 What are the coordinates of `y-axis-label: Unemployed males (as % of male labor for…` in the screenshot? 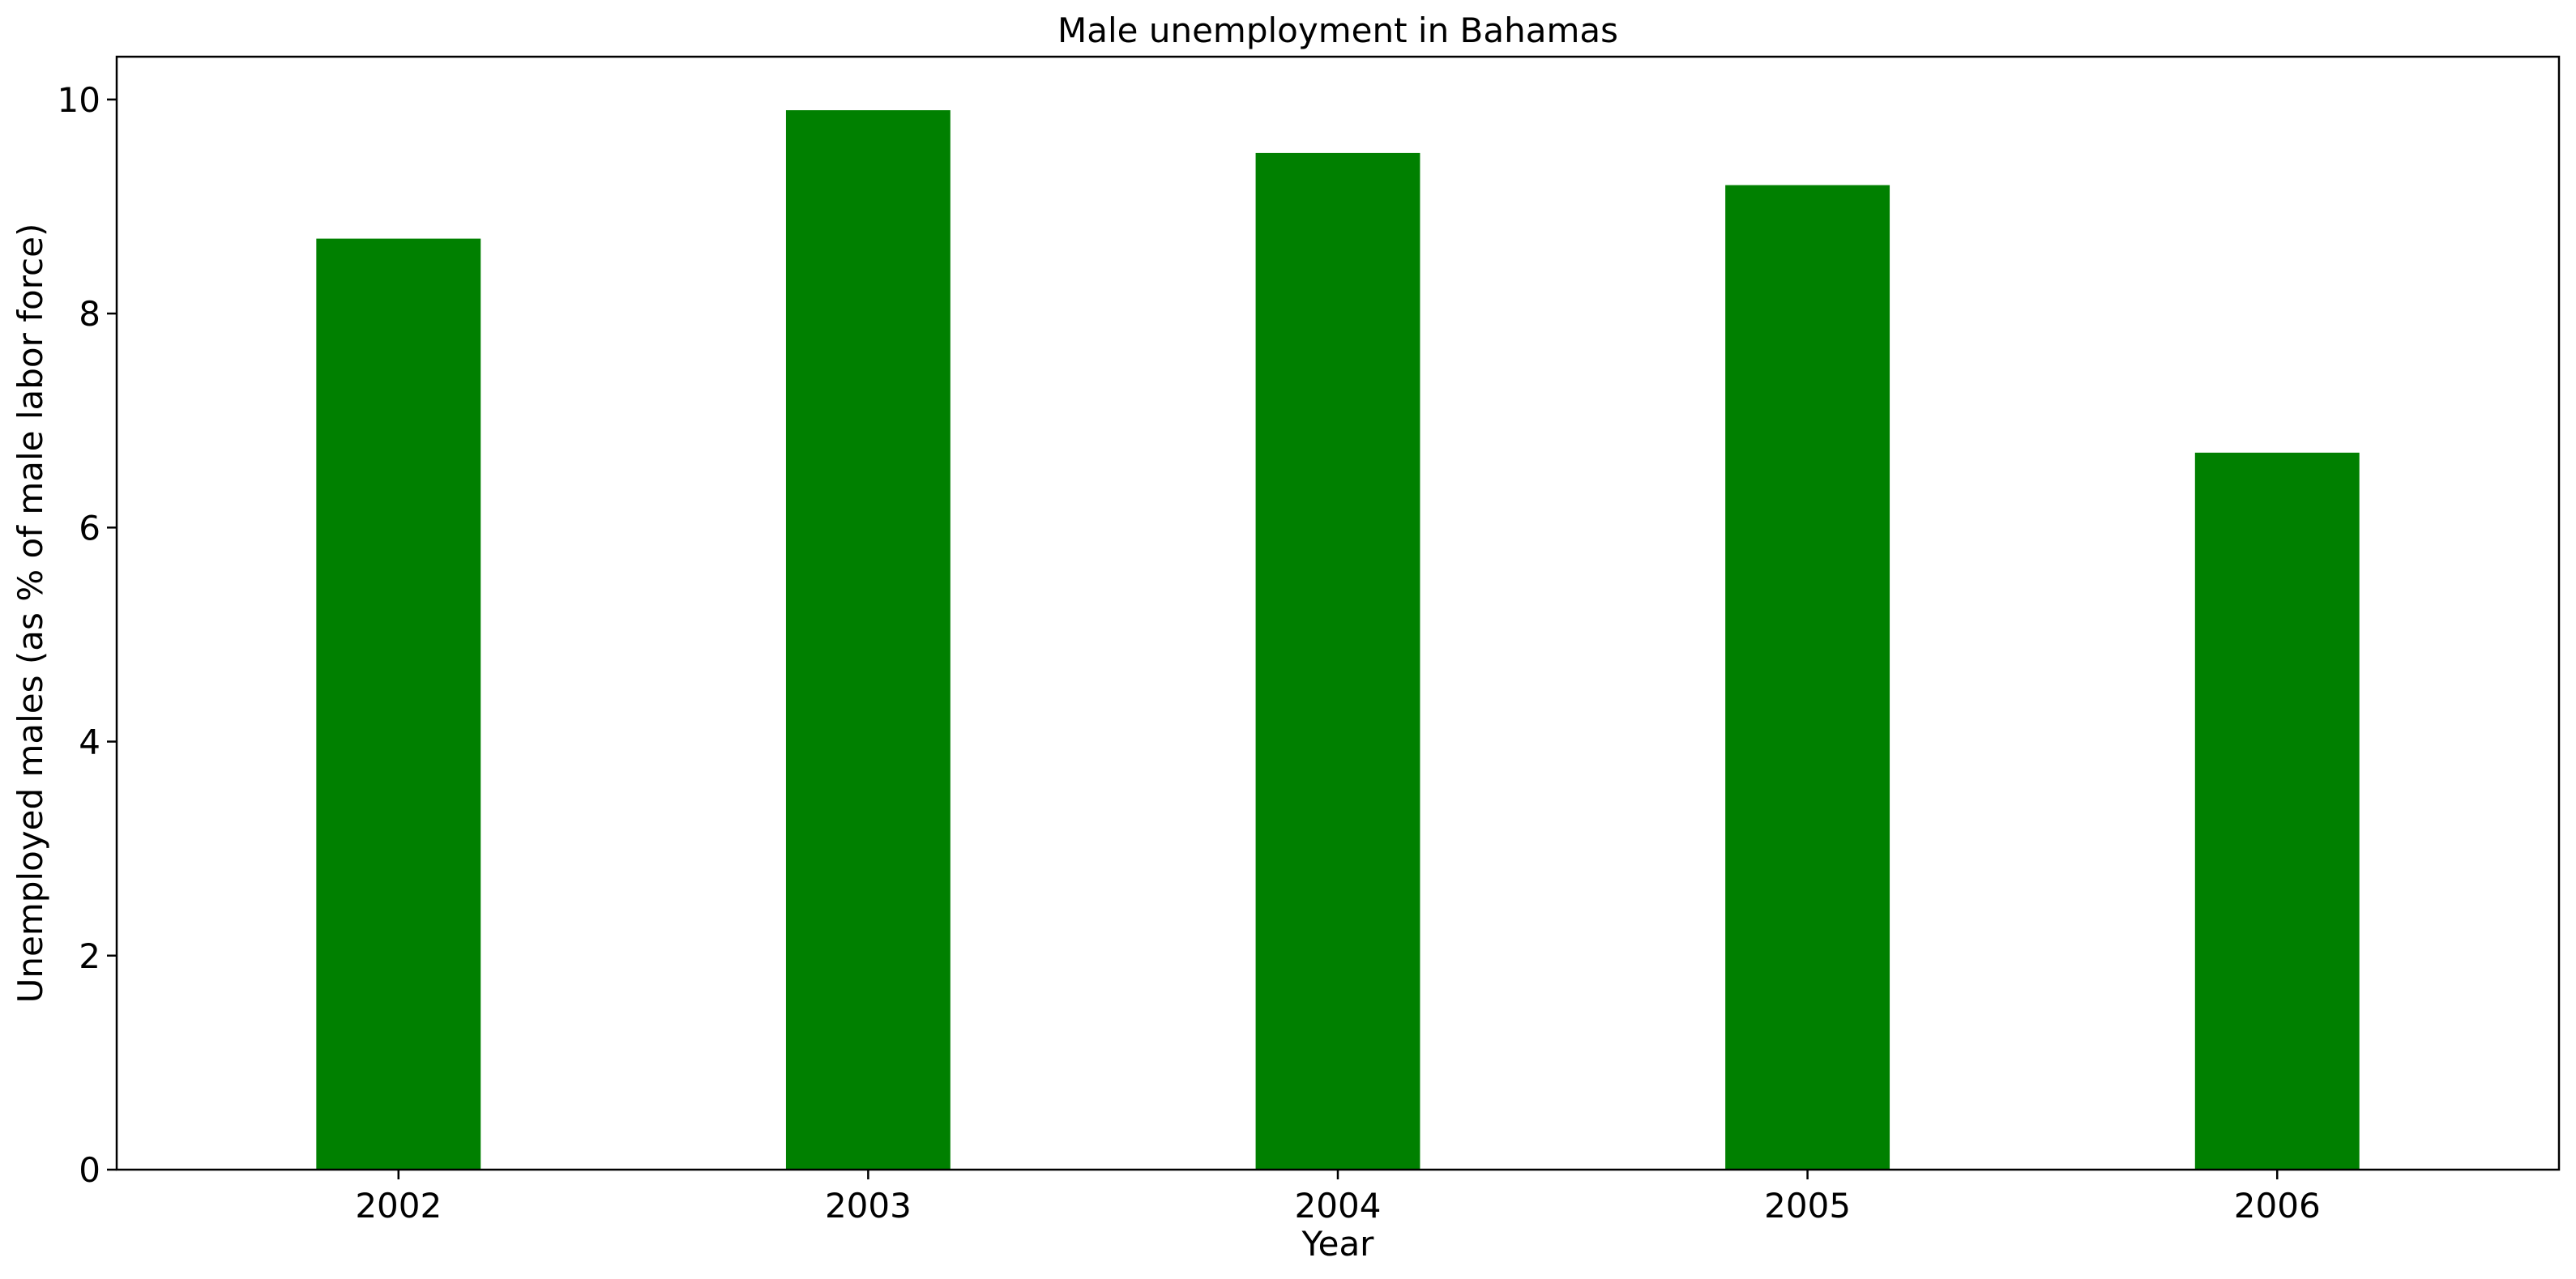 It's located at (30, 614).